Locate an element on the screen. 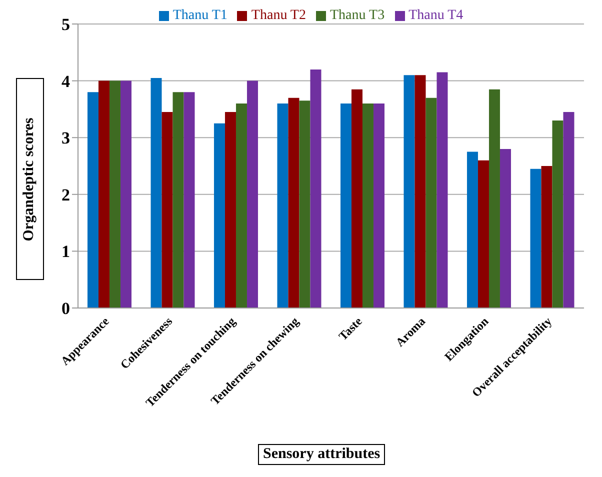 This screenshot has height=477, width=602. y-tick-label: 4 is located at coordinates (66, 81).